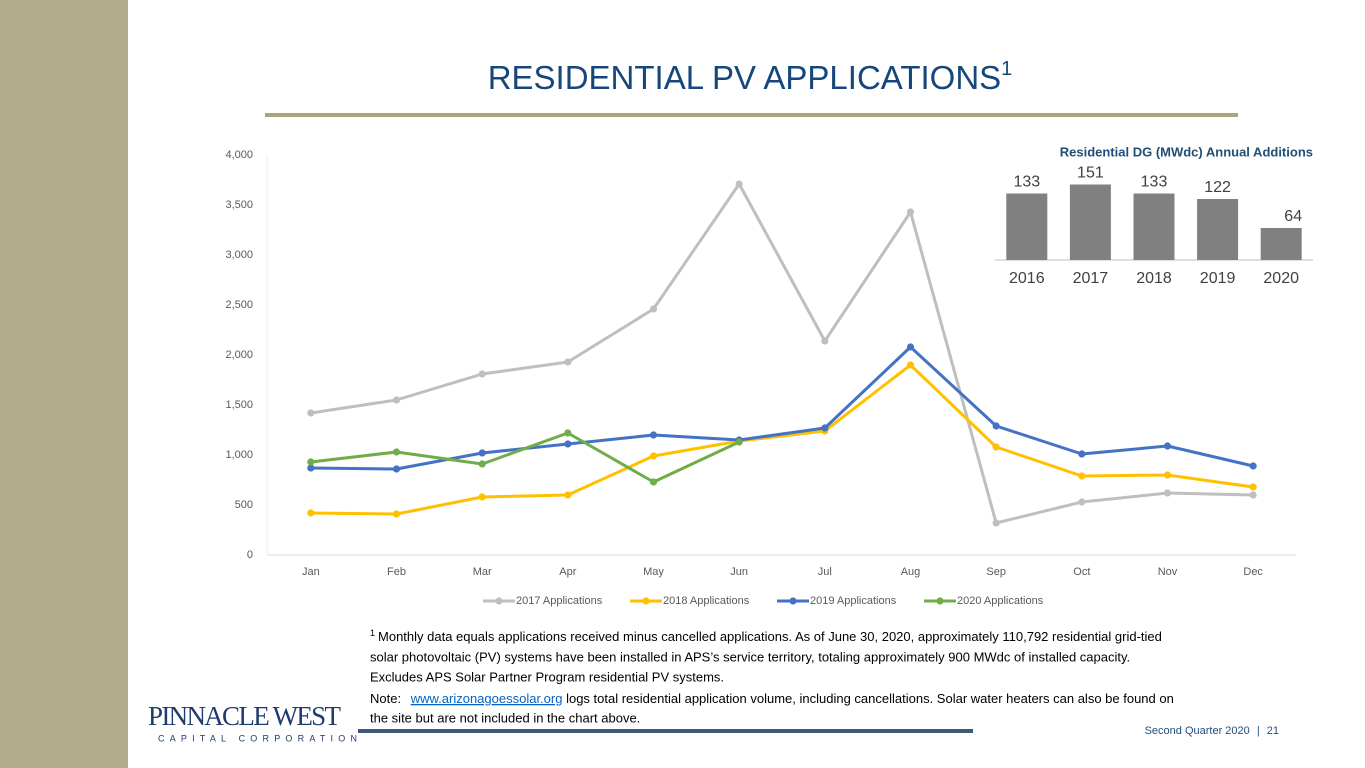 The image size is (1365, 768). Describe the element at coordinates (1218, 278) in the screenshot. I see `x-tick-label: 2019` at that location.